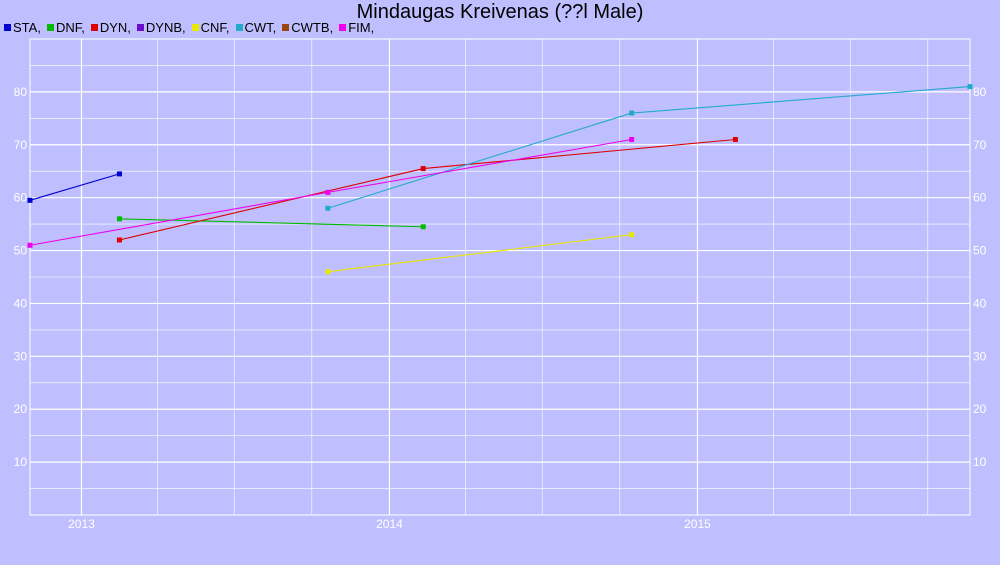  Describe the element at coordinates (980, 462) in the screenshot. I see `y-tick-label-right: 10` at that location.